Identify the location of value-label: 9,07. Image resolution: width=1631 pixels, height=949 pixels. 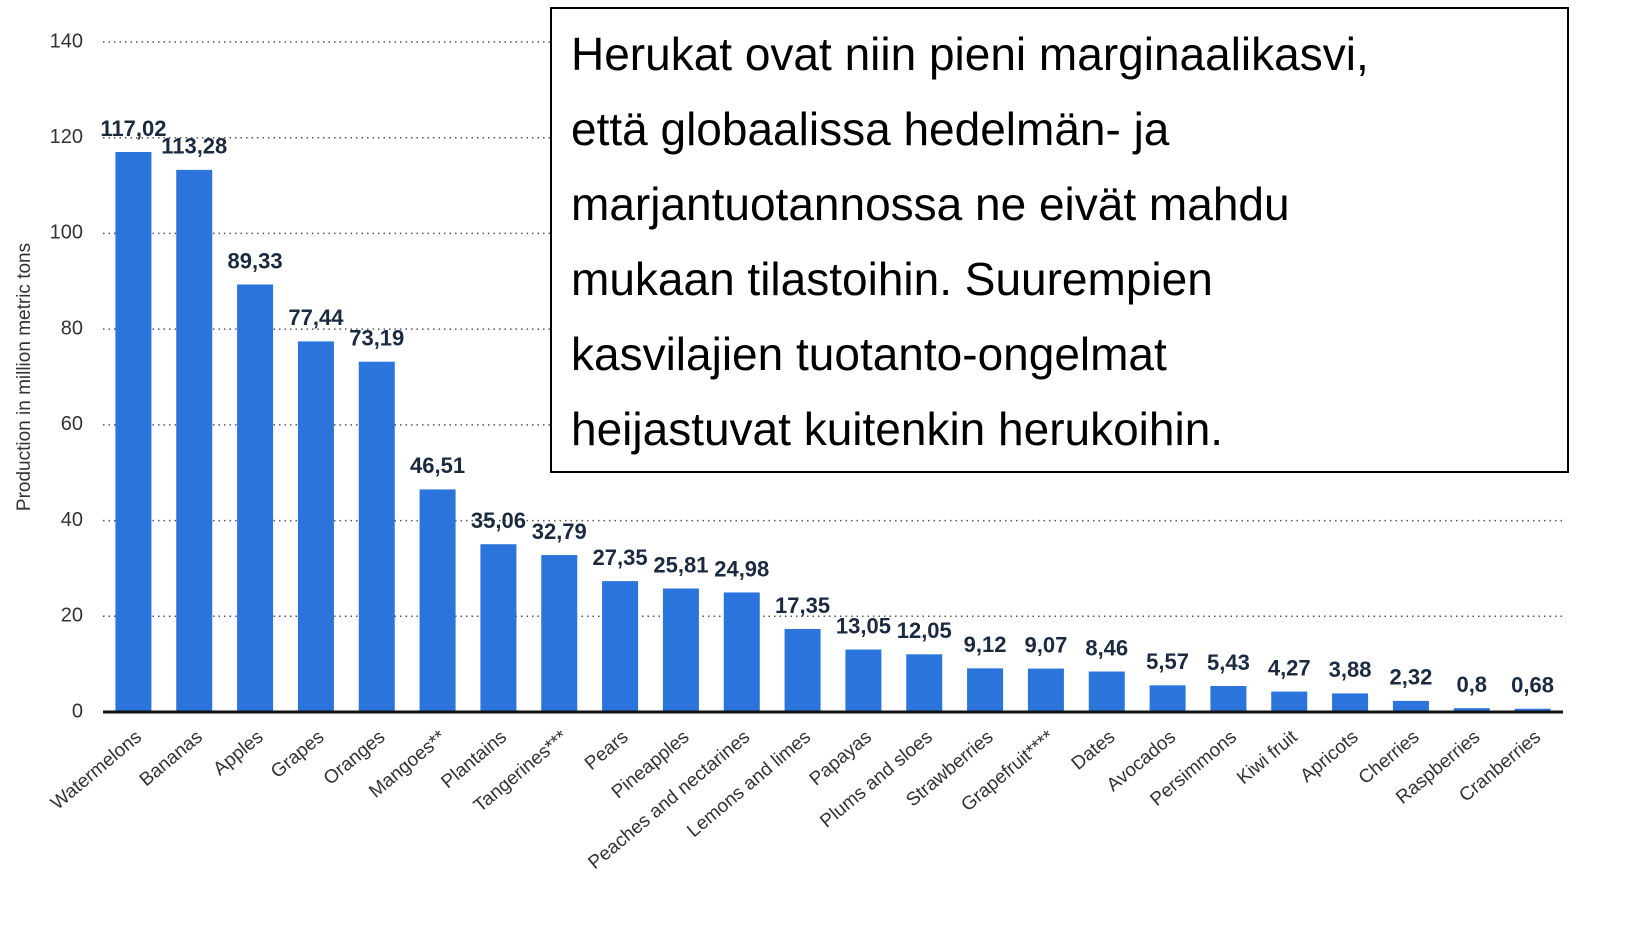
(1046, 644).